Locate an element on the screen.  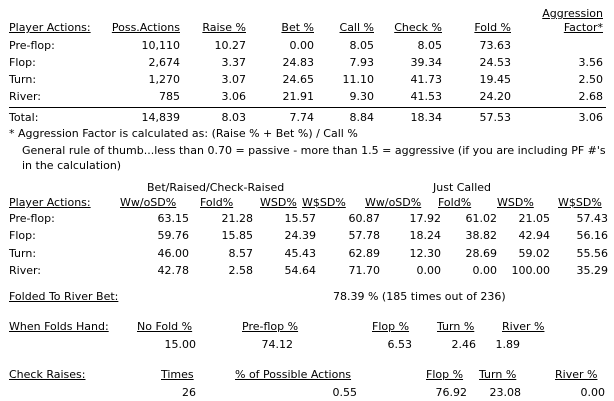
section-label: Folded To River Bet: is located at coordinates (64, 296).